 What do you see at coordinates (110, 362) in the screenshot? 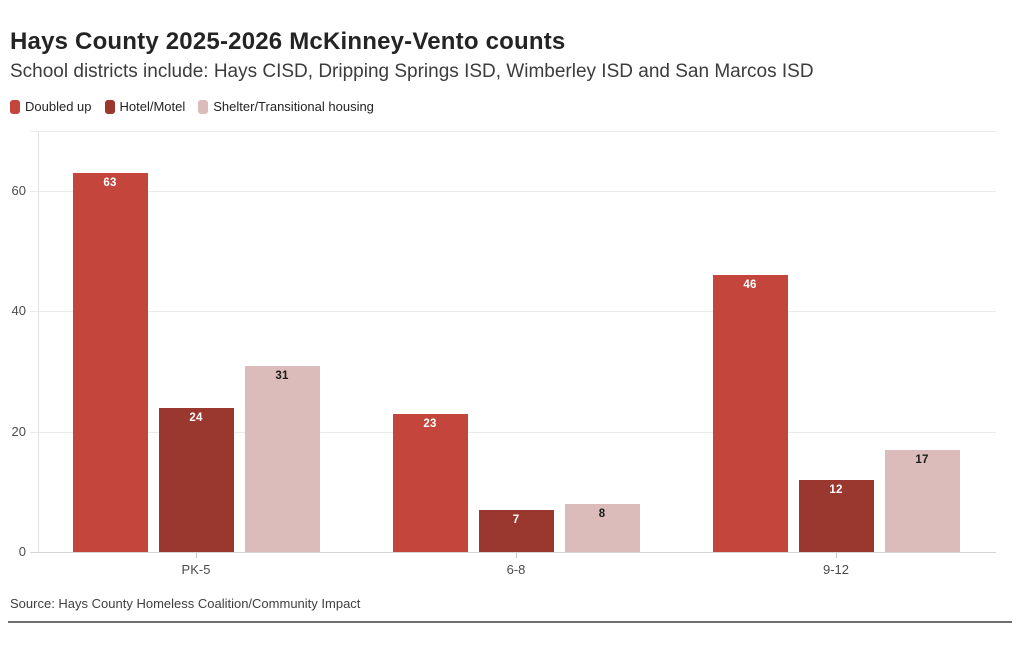
I see `bar-PK-5-doubled-up: 63` at bounding box center [110, 362].